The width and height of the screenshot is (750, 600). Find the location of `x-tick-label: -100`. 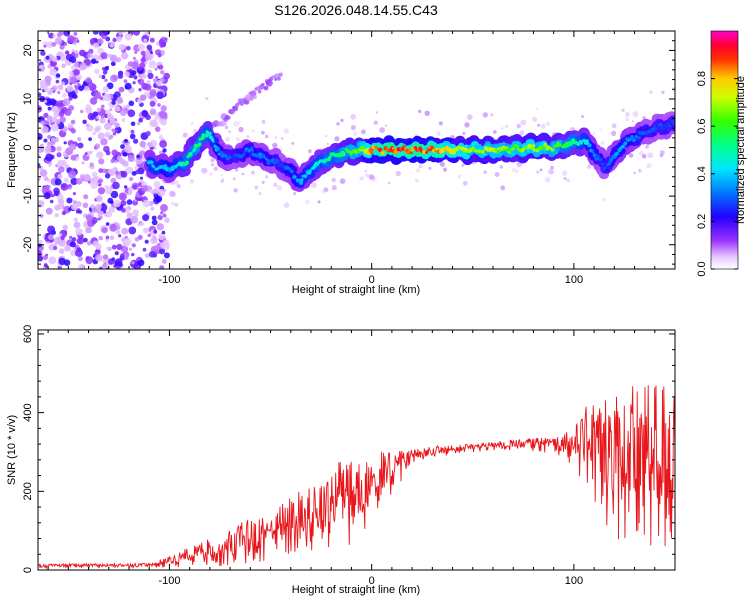

x-tick-label: -100 is located at coordinates (169, 280).